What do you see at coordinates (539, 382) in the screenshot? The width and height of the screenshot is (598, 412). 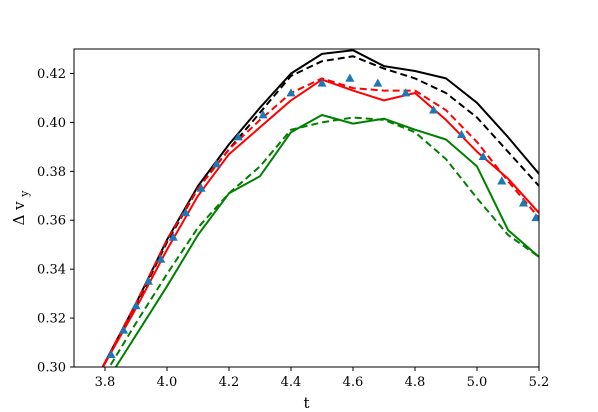 I see `x-tick-label: 5.2` at bounding box center [539, 382].